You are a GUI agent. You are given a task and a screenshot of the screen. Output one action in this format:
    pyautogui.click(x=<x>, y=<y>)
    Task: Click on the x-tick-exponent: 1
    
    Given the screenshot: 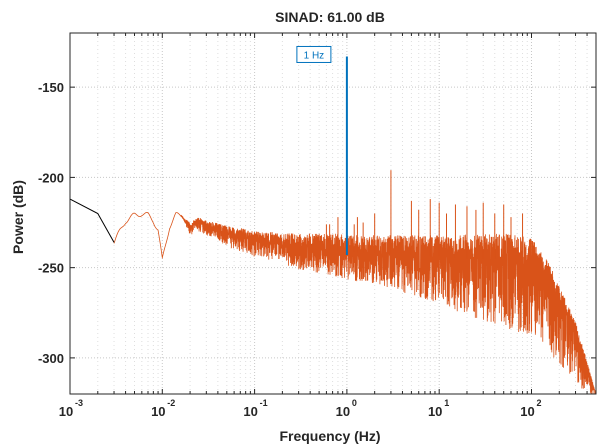 What is the action you would take?
    pyautogui.click(x=446, y=403)
    